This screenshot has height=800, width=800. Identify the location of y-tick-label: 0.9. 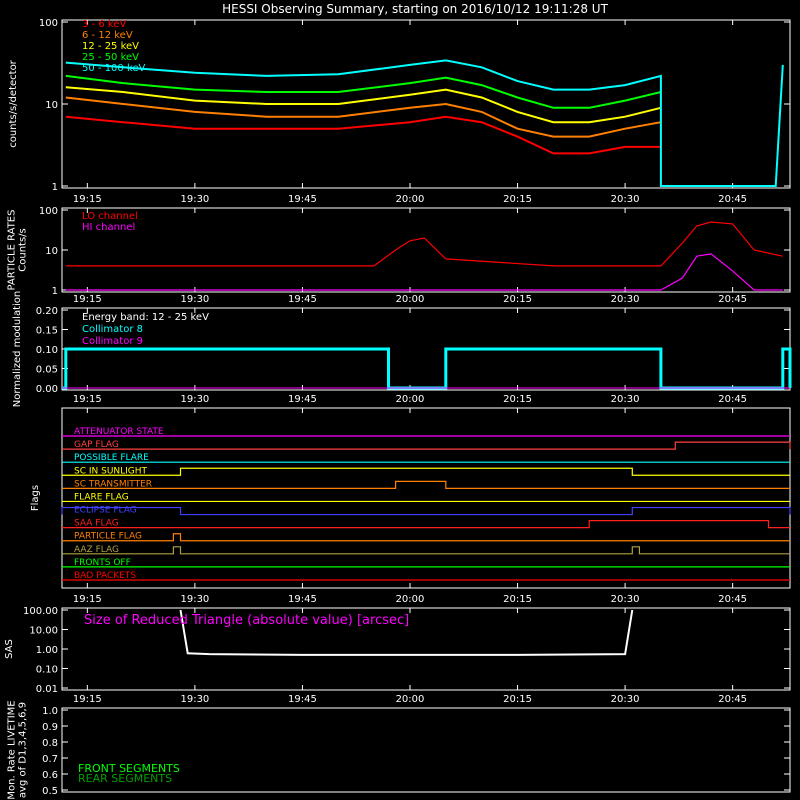
(50, 727).